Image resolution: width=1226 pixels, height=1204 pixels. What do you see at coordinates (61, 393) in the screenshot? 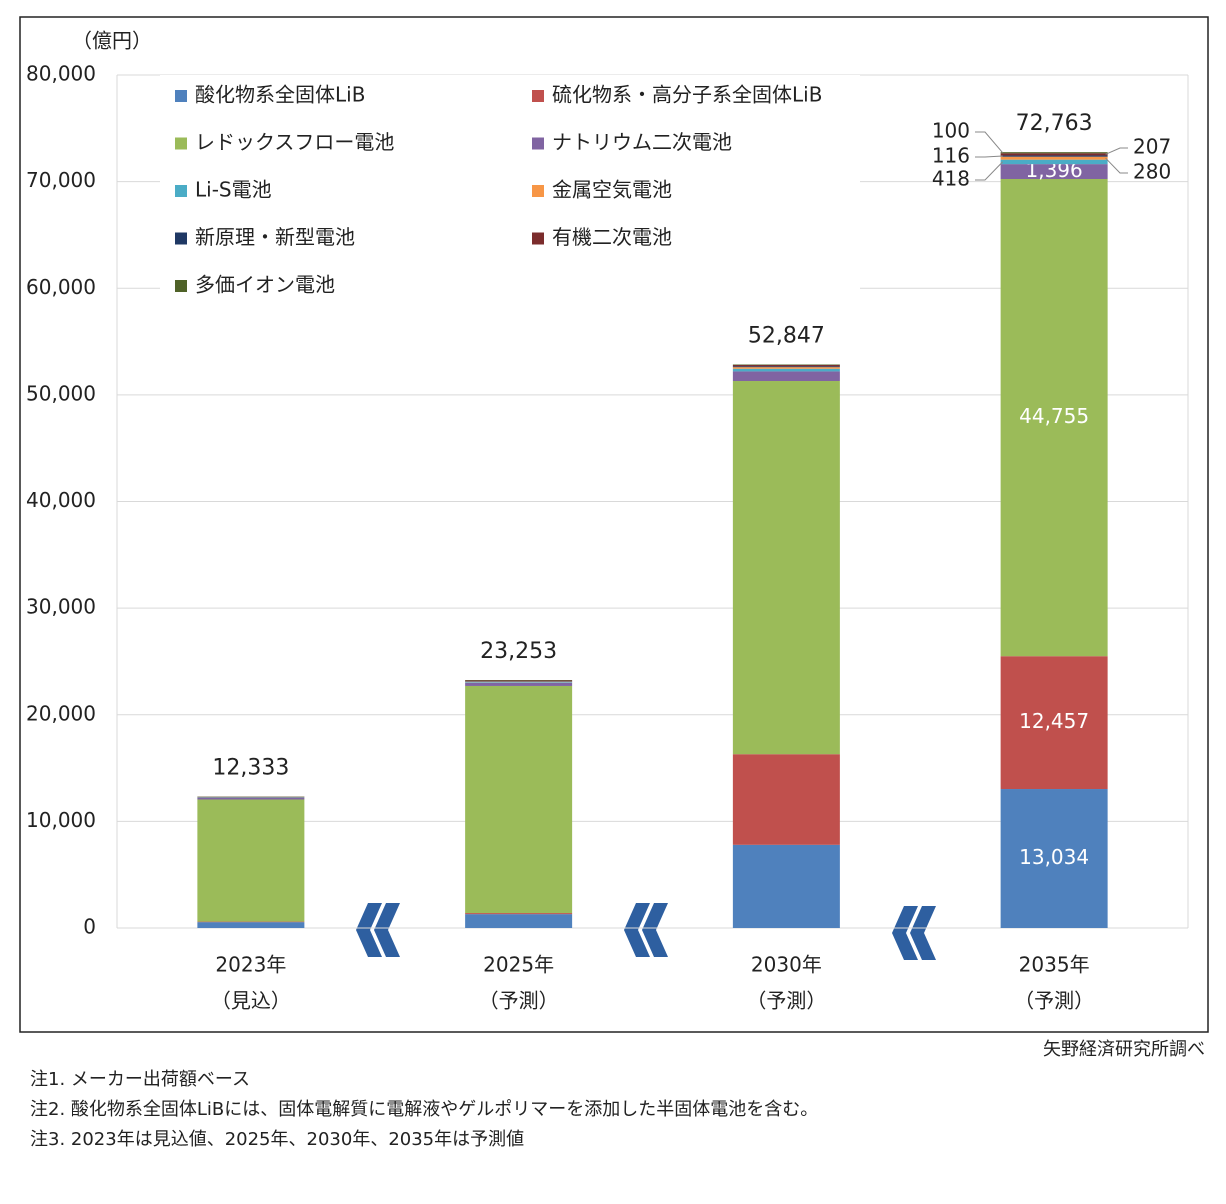
I see `y-tick-label: 50,000` at bounding box center [61, 393].